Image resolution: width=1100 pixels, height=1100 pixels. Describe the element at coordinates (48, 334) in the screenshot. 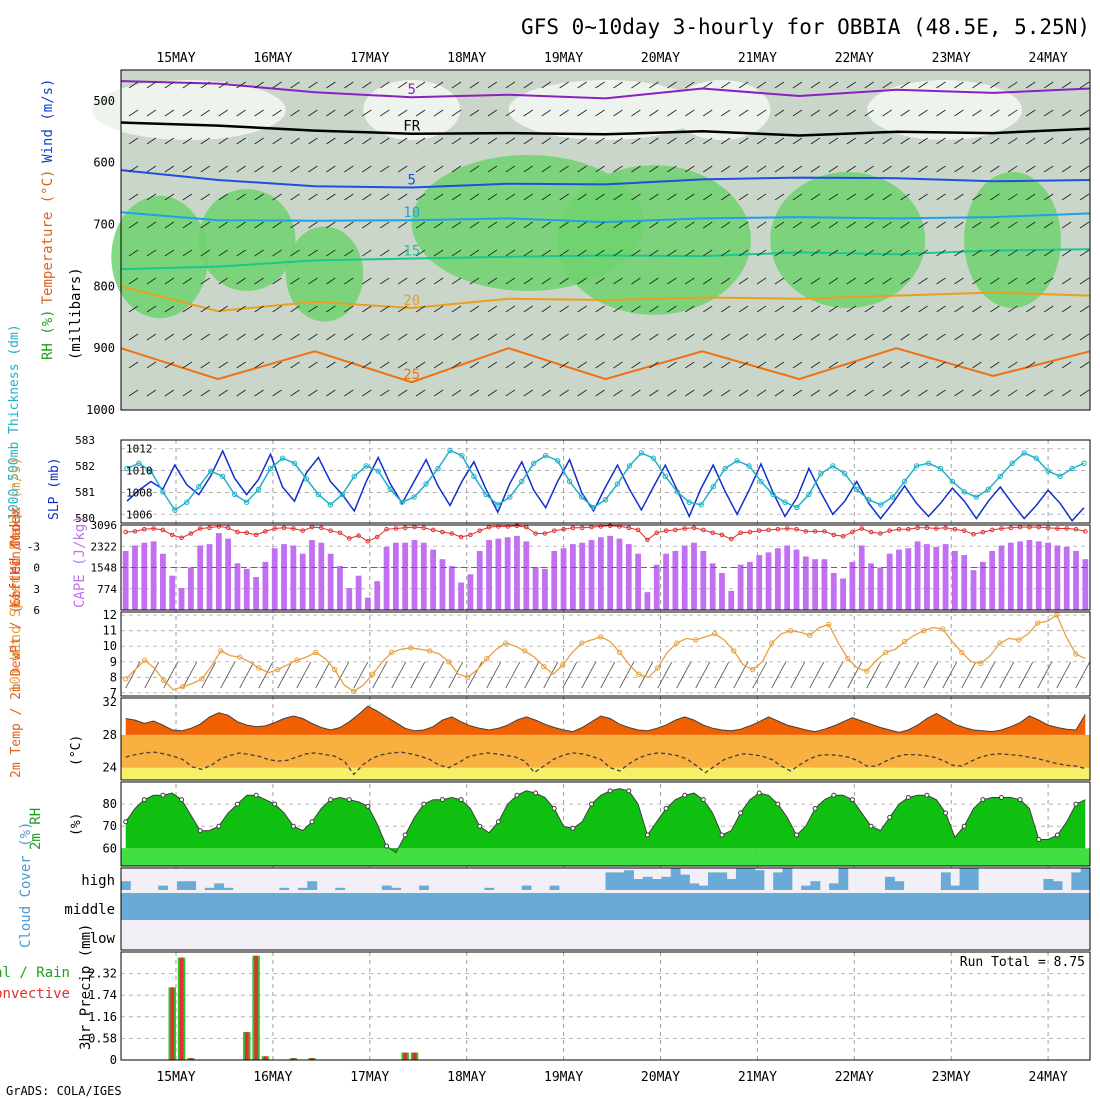

I see `upper-air-ylabel: RH (%)` at that location.